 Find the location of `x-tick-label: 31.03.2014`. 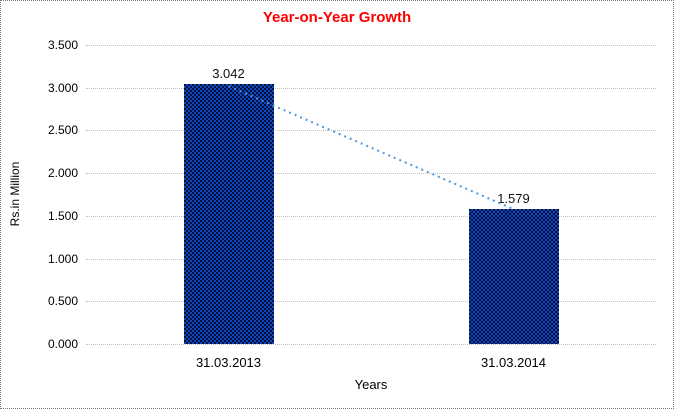

x-tick-label: 31.03.2014 is located at coordinates (513, 362).